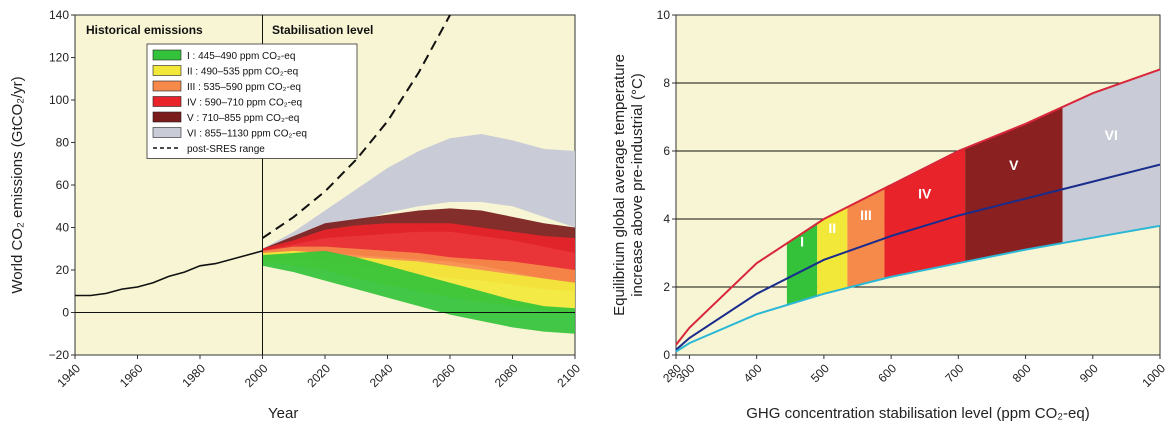 The width and height of the screenshot is (1172, 427). I want to click on x-tick-label: 400, so click(753, 373).